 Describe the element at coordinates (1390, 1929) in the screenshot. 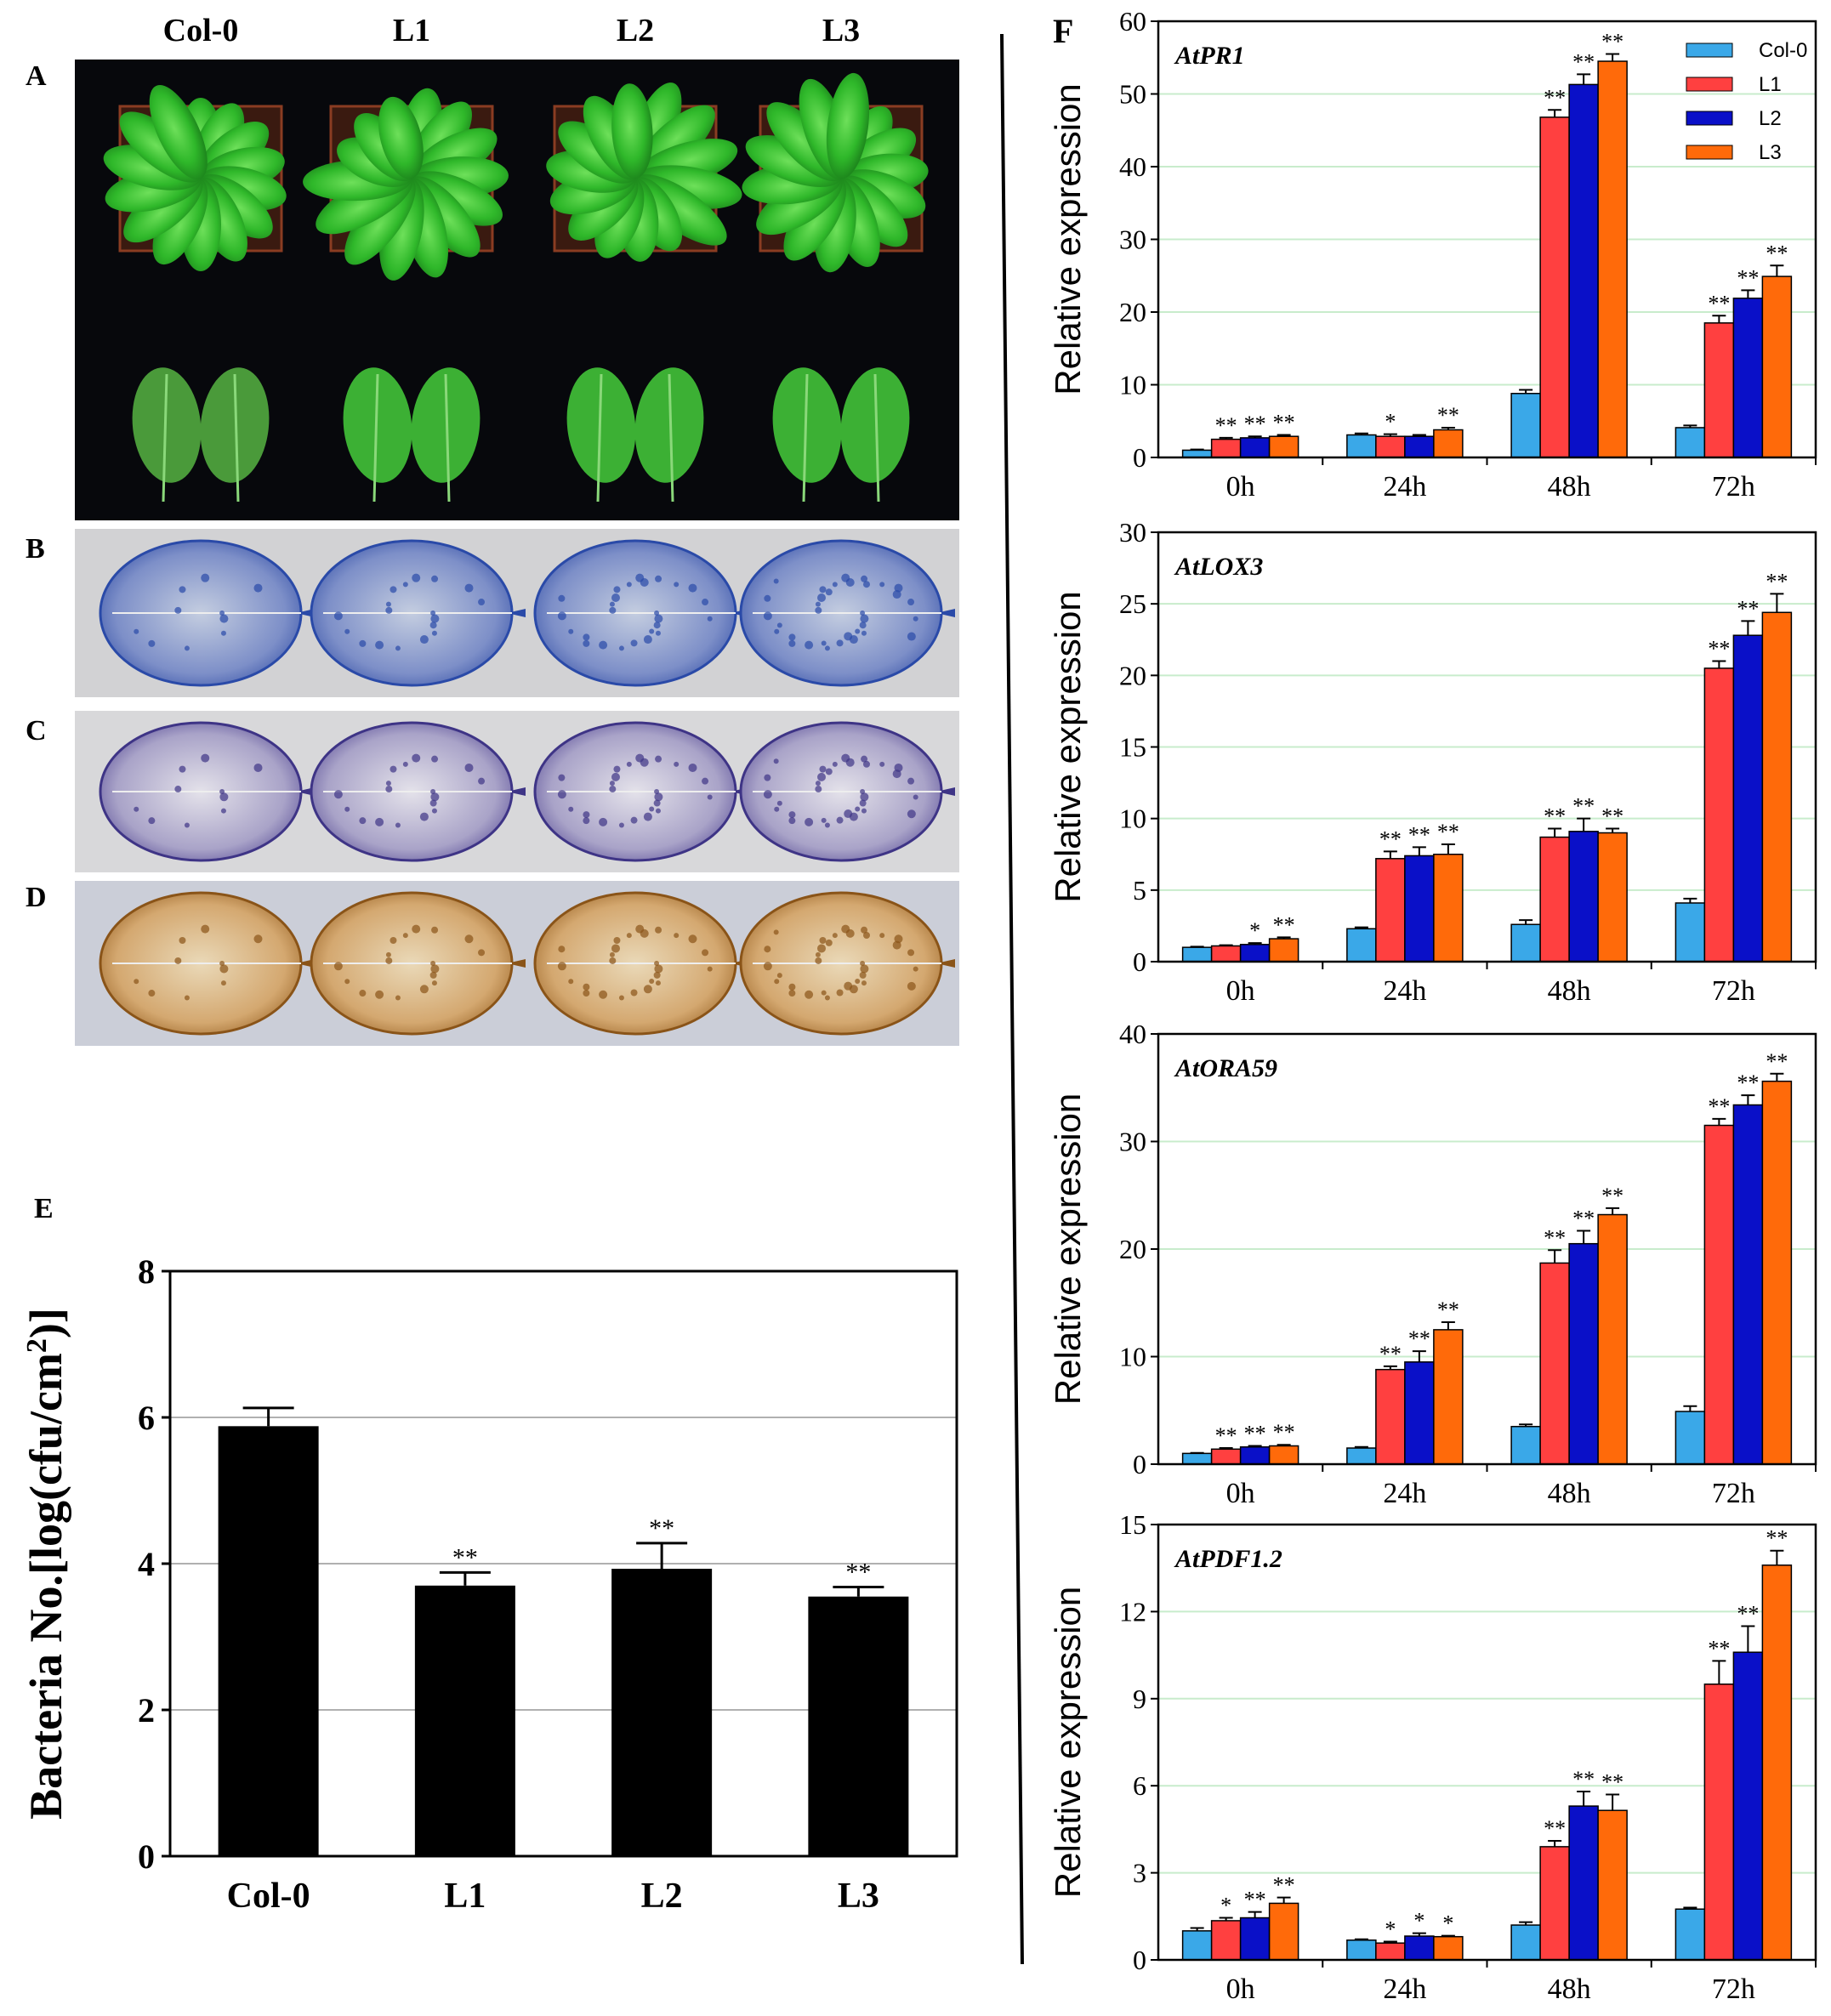

I see `significance-marker: *` at that location.